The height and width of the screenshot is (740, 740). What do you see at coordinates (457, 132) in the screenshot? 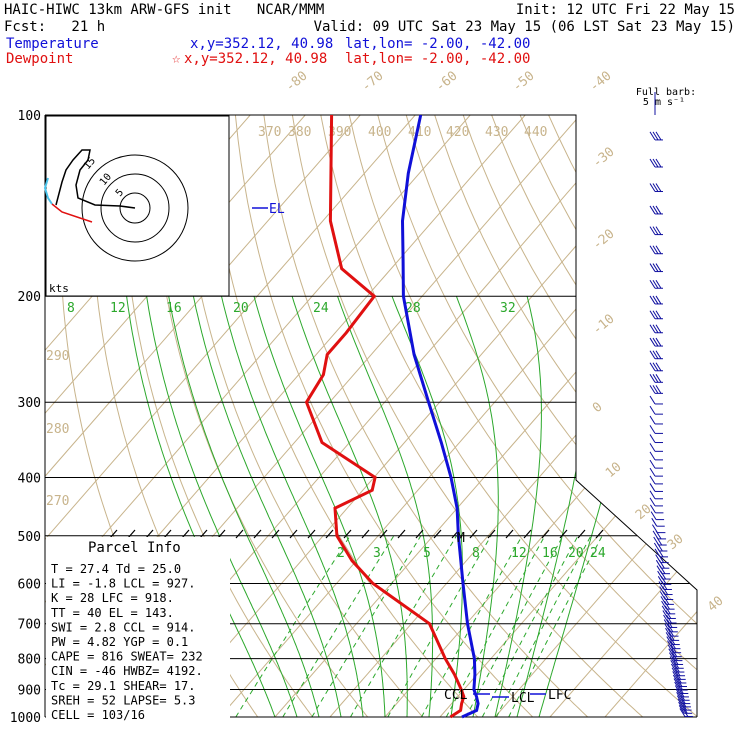
I see `theta-label: 420` at bounding box center [457, 132].